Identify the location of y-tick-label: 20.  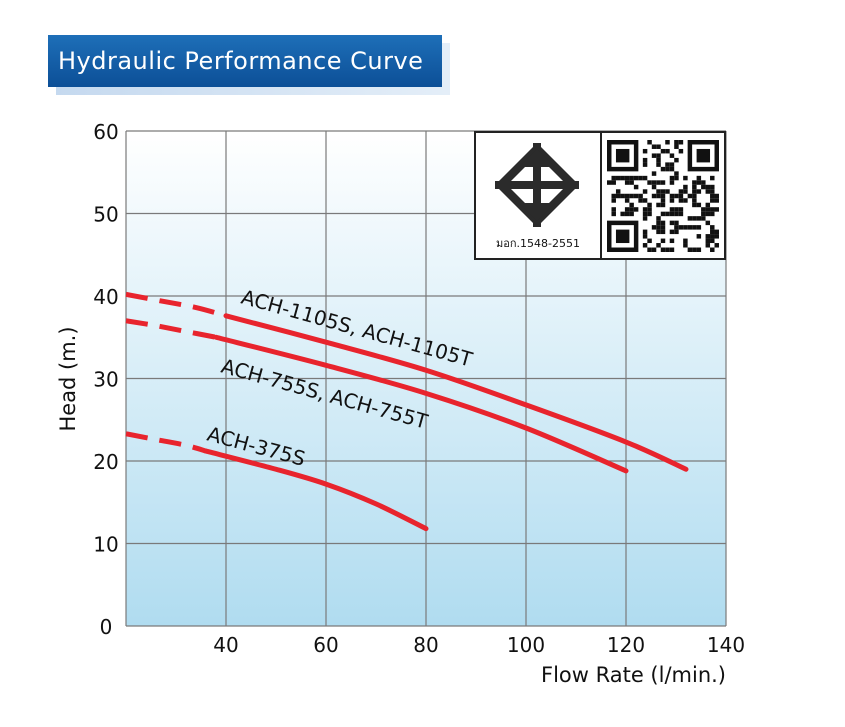
(105, 462).